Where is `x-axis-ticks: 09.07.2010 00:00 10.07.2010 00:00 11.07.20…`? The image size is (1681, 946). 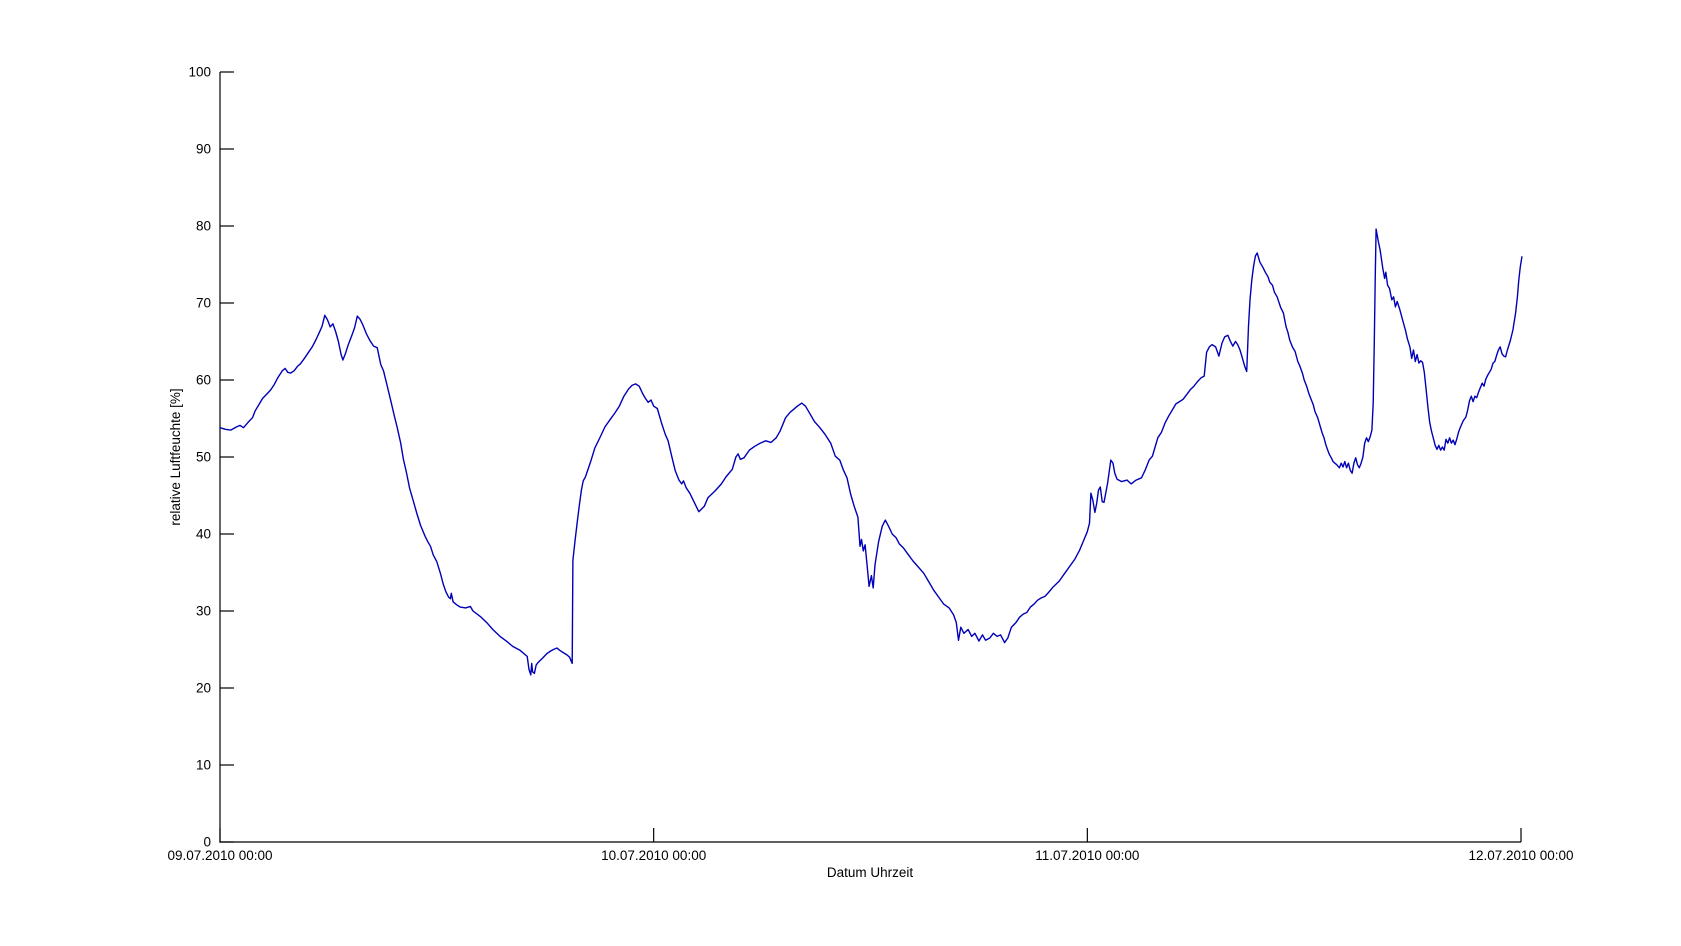 x-axis-ticks: 09.07.2010 00:00 10.07.2010 00:00 11.07.20… is located at coordinates (870, 845).